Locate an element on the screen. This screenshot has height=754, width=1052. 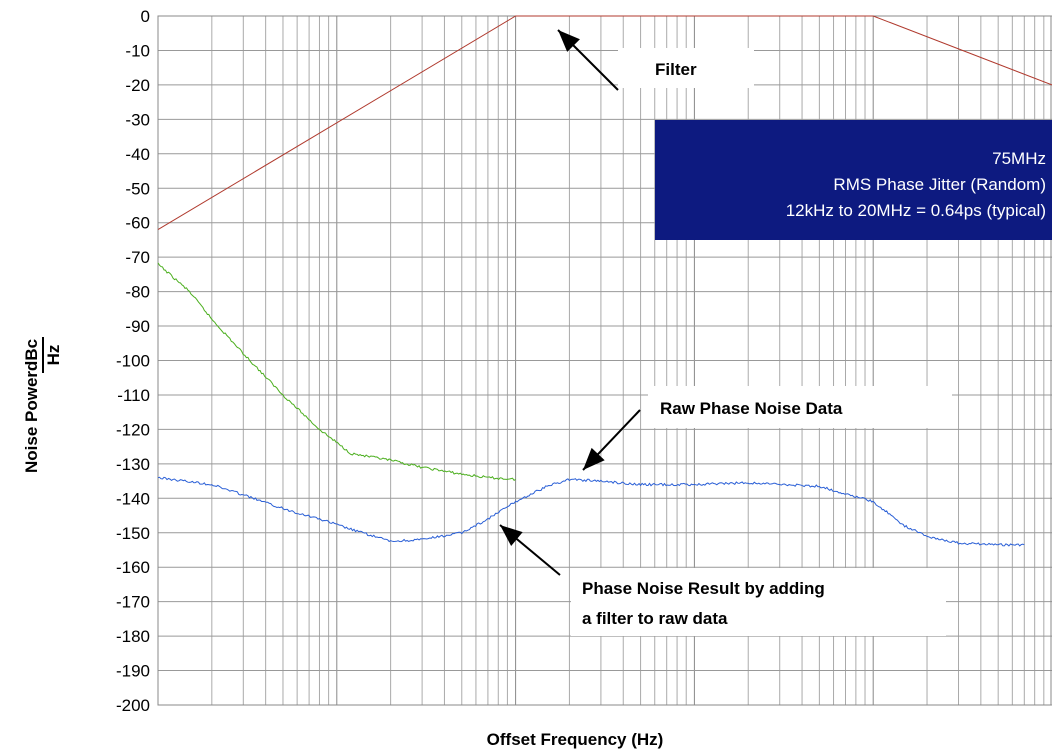
y-tick-label: -30 is located at coordinates (137, 119).